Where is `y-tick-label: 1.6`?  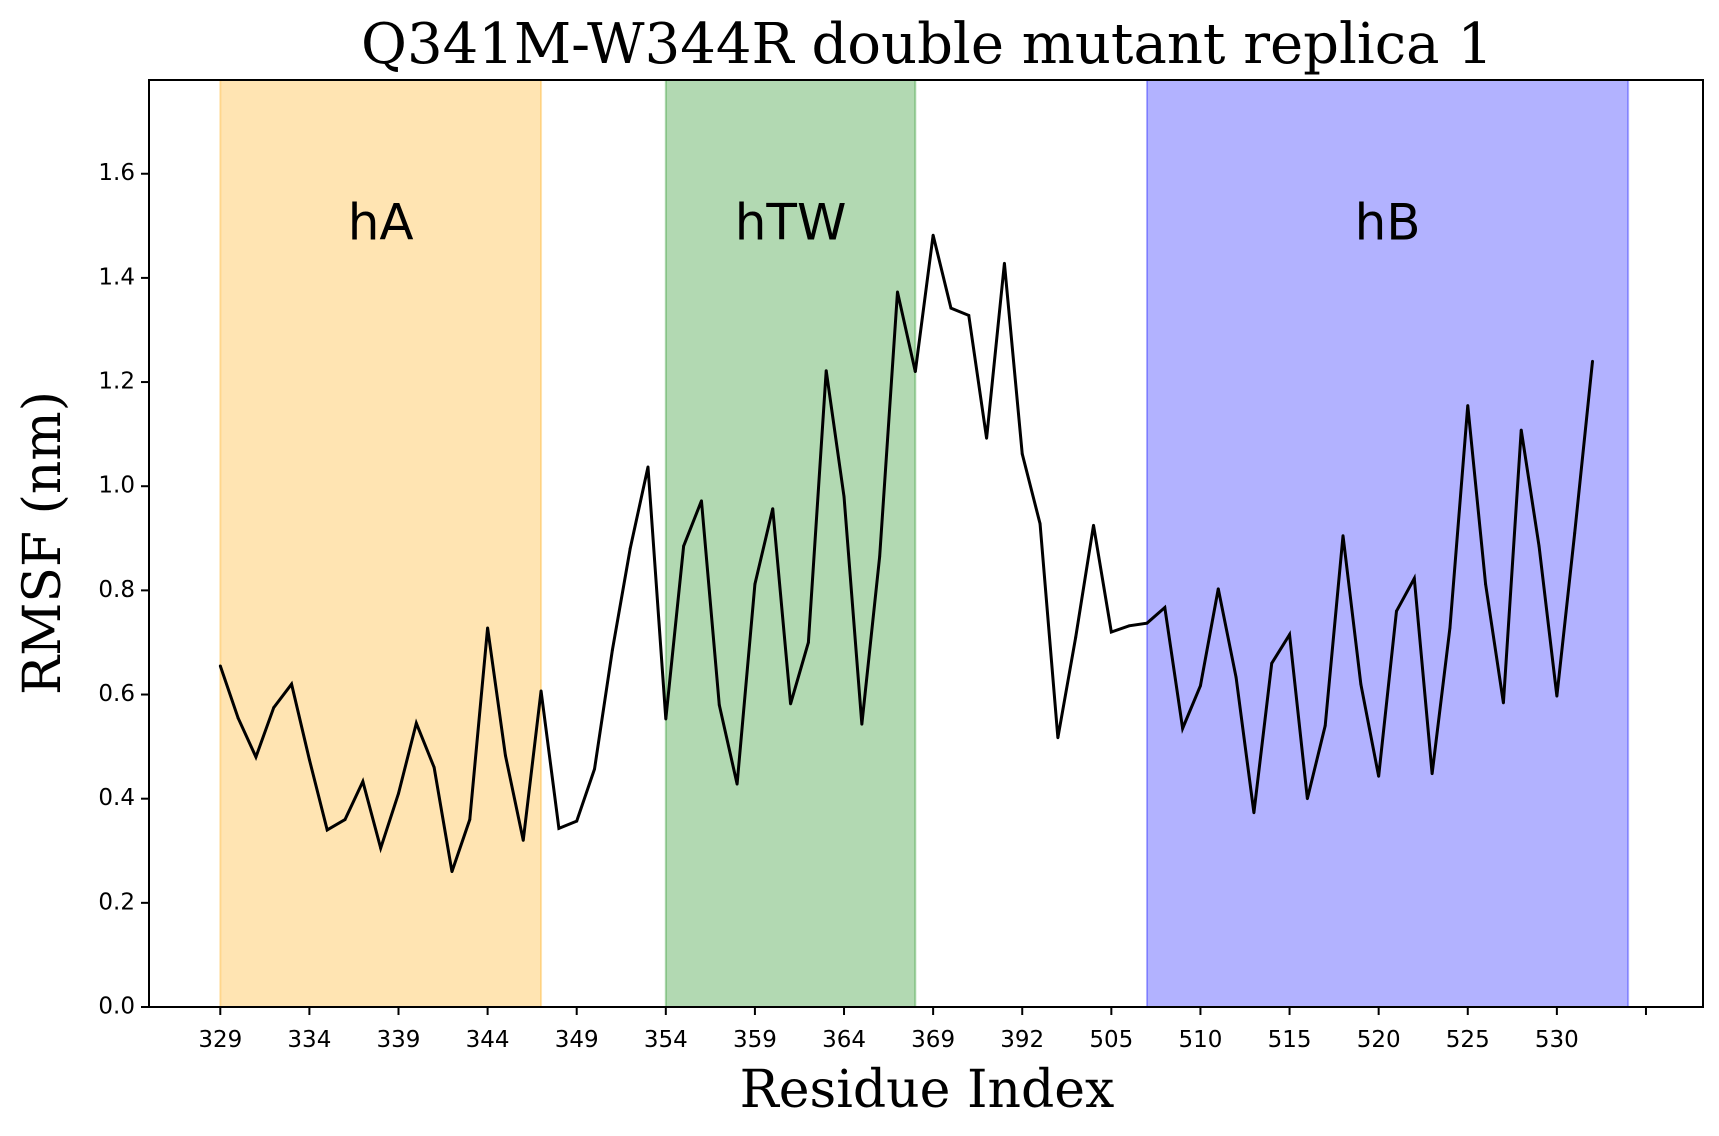 y-tick-label: 1.6 is located at coordinates (116, 173).